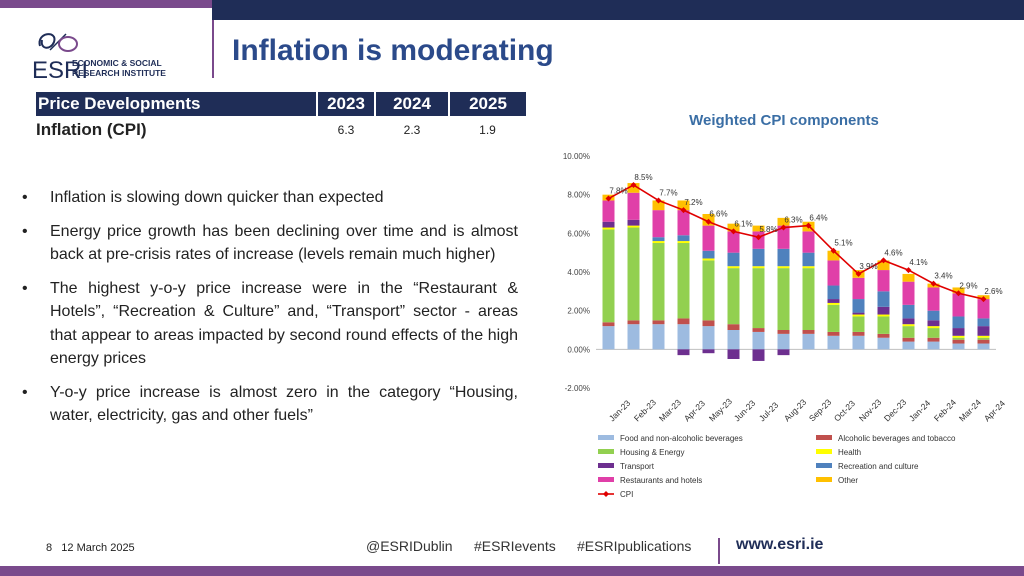 The image size is (1024, 576). What do you see at coordinates (117, 56) in the screenshot?
I see `esri-logo: ESRI` at bounding box center [117, 56].